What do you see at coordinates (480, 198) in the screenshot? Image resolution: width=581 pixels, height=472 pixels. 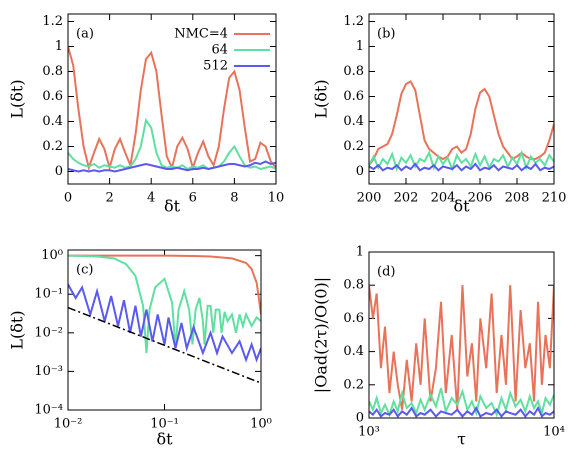 I see `x-tick-label: 206` at bounding box center [480, 198].